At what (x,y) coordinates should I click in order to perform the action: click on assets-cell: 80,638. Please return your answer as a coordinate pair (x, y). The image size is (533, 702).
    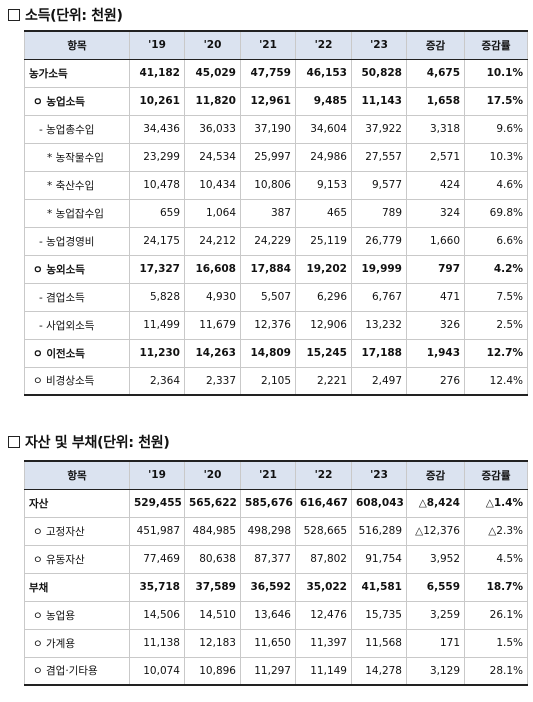
    Looking at the image, I should click on (212, 559).